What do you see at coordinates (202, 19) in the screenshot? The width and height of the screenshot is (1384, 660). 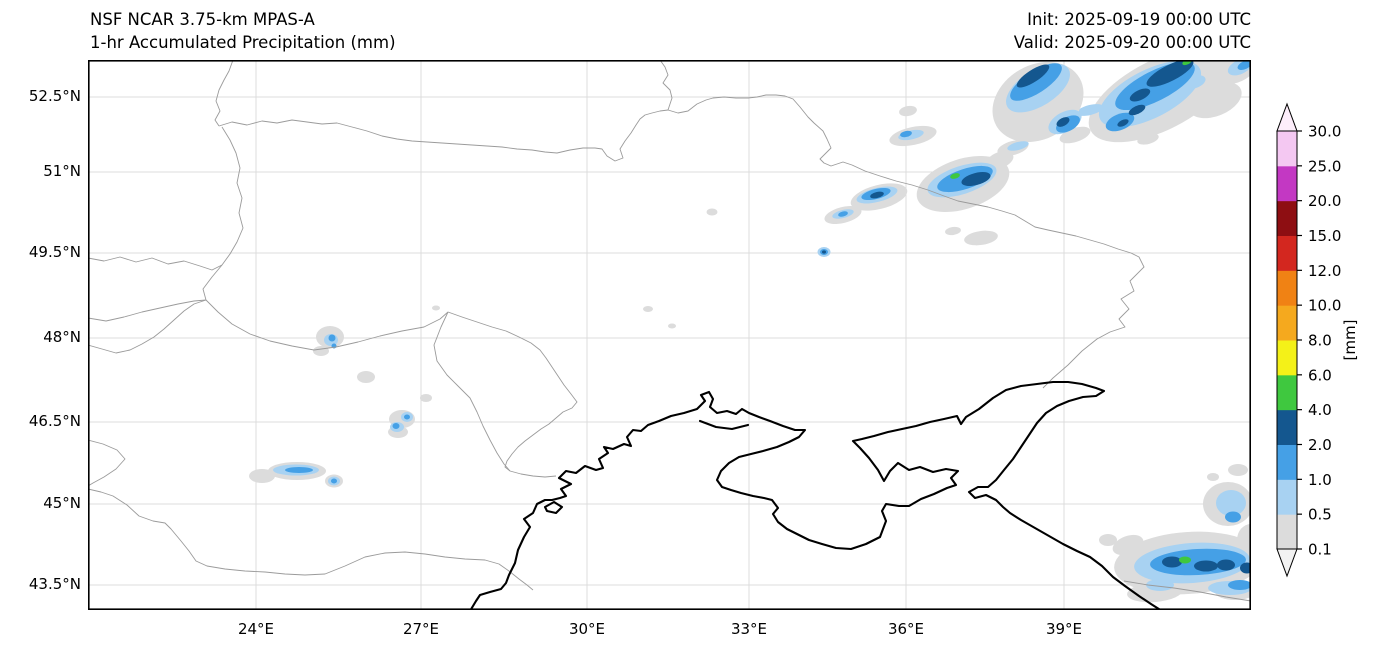 I see `model-title: NSF NCAR 3.75-km MPAS-A` at bounding box center [202, 19].